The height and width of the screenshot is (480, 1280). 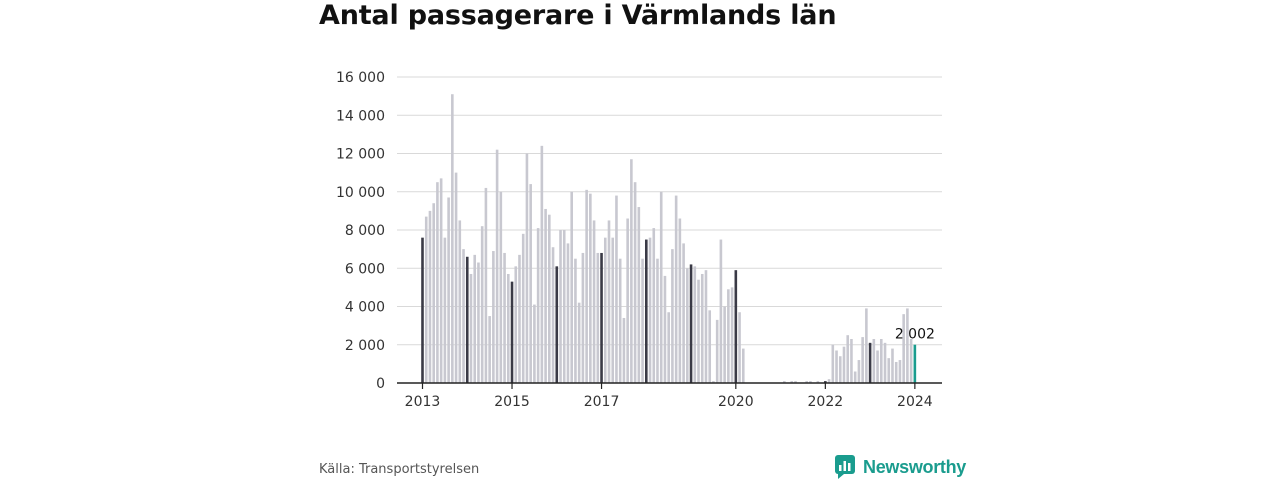 What do you see at coordinates (365, 346) in the screenshot?
I see `y-tick-label: 2 000` at bounding box center [365, 346].